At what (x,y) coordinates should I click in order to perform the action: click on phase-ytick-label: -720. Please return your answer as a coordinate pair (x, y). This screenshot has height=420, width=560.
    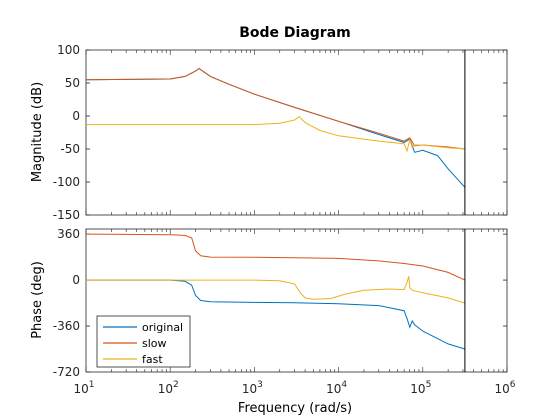
    Looking at the image, I should click on (66, 372).